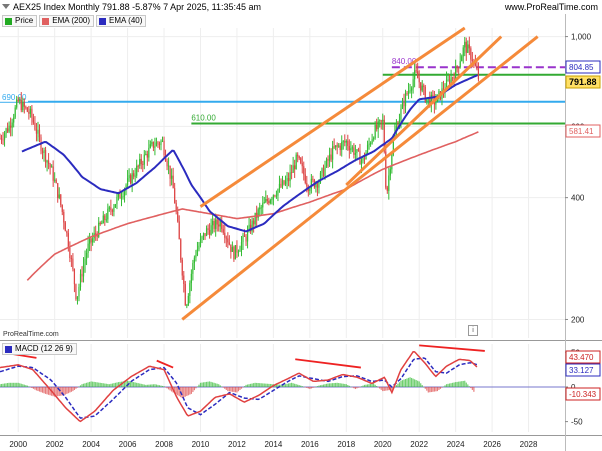  Describe the element at coordinates (67, 21) in the screenshot. I see `legend-ema200: EMA (200)` at that location.